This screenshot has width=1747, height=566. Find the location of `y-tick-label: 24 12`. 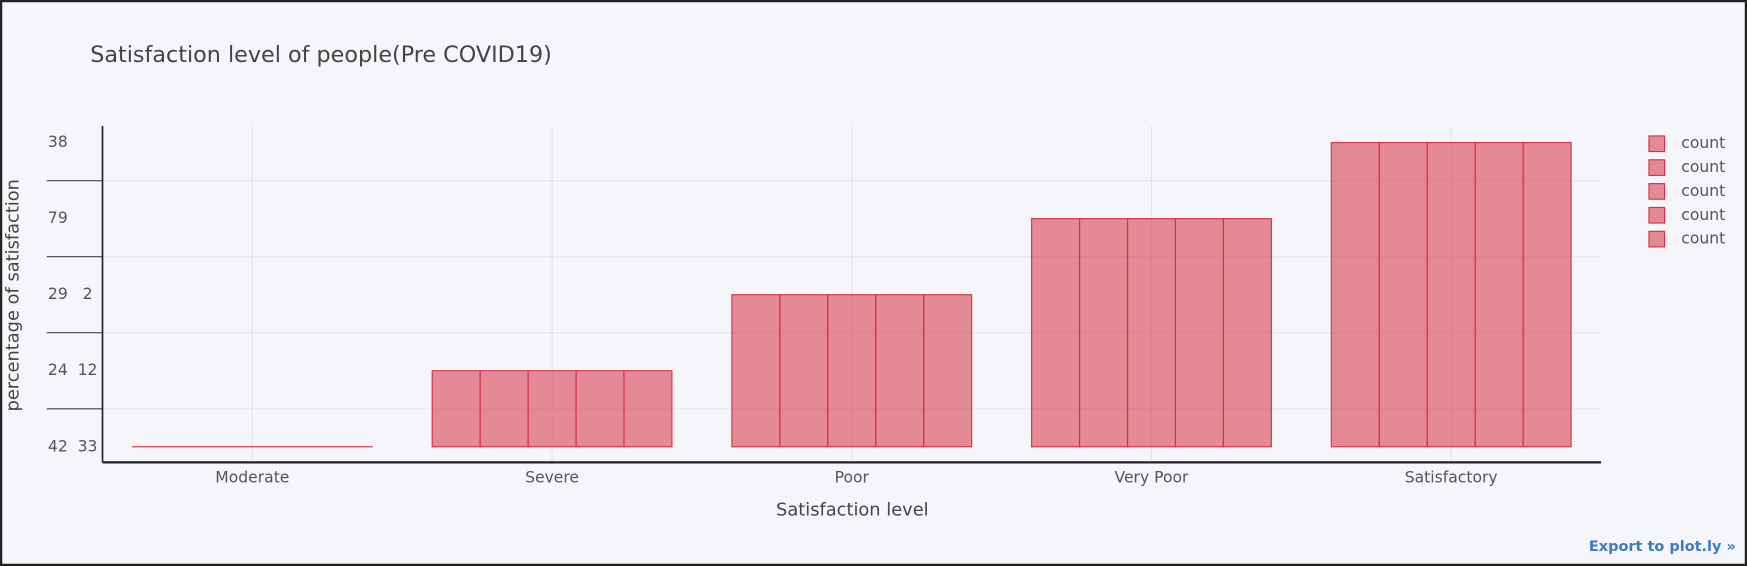

y-tick-label: 24 12 is located at coordinates (73, 370).